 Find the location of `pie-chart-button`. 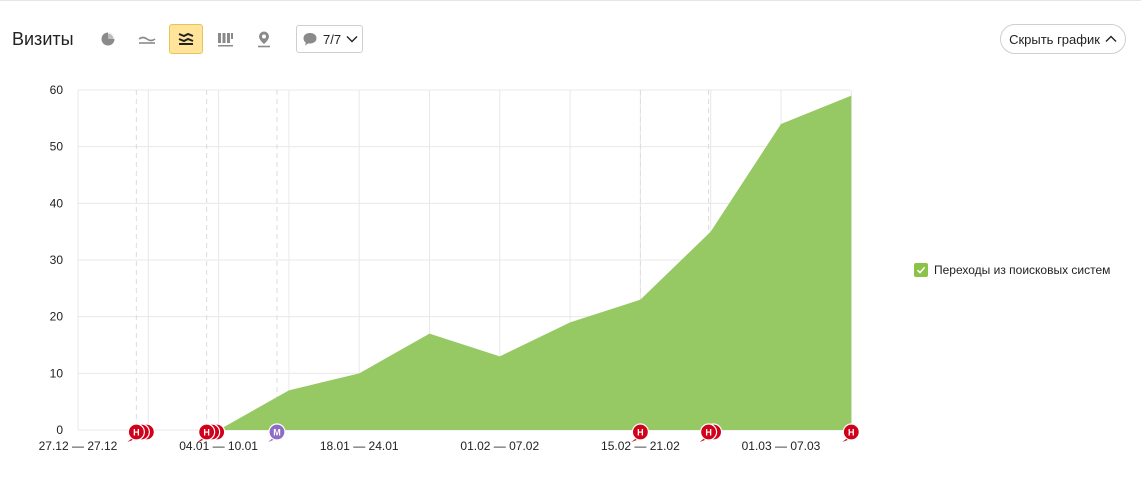

pie-chart-button is located at coordinates (108, 39).